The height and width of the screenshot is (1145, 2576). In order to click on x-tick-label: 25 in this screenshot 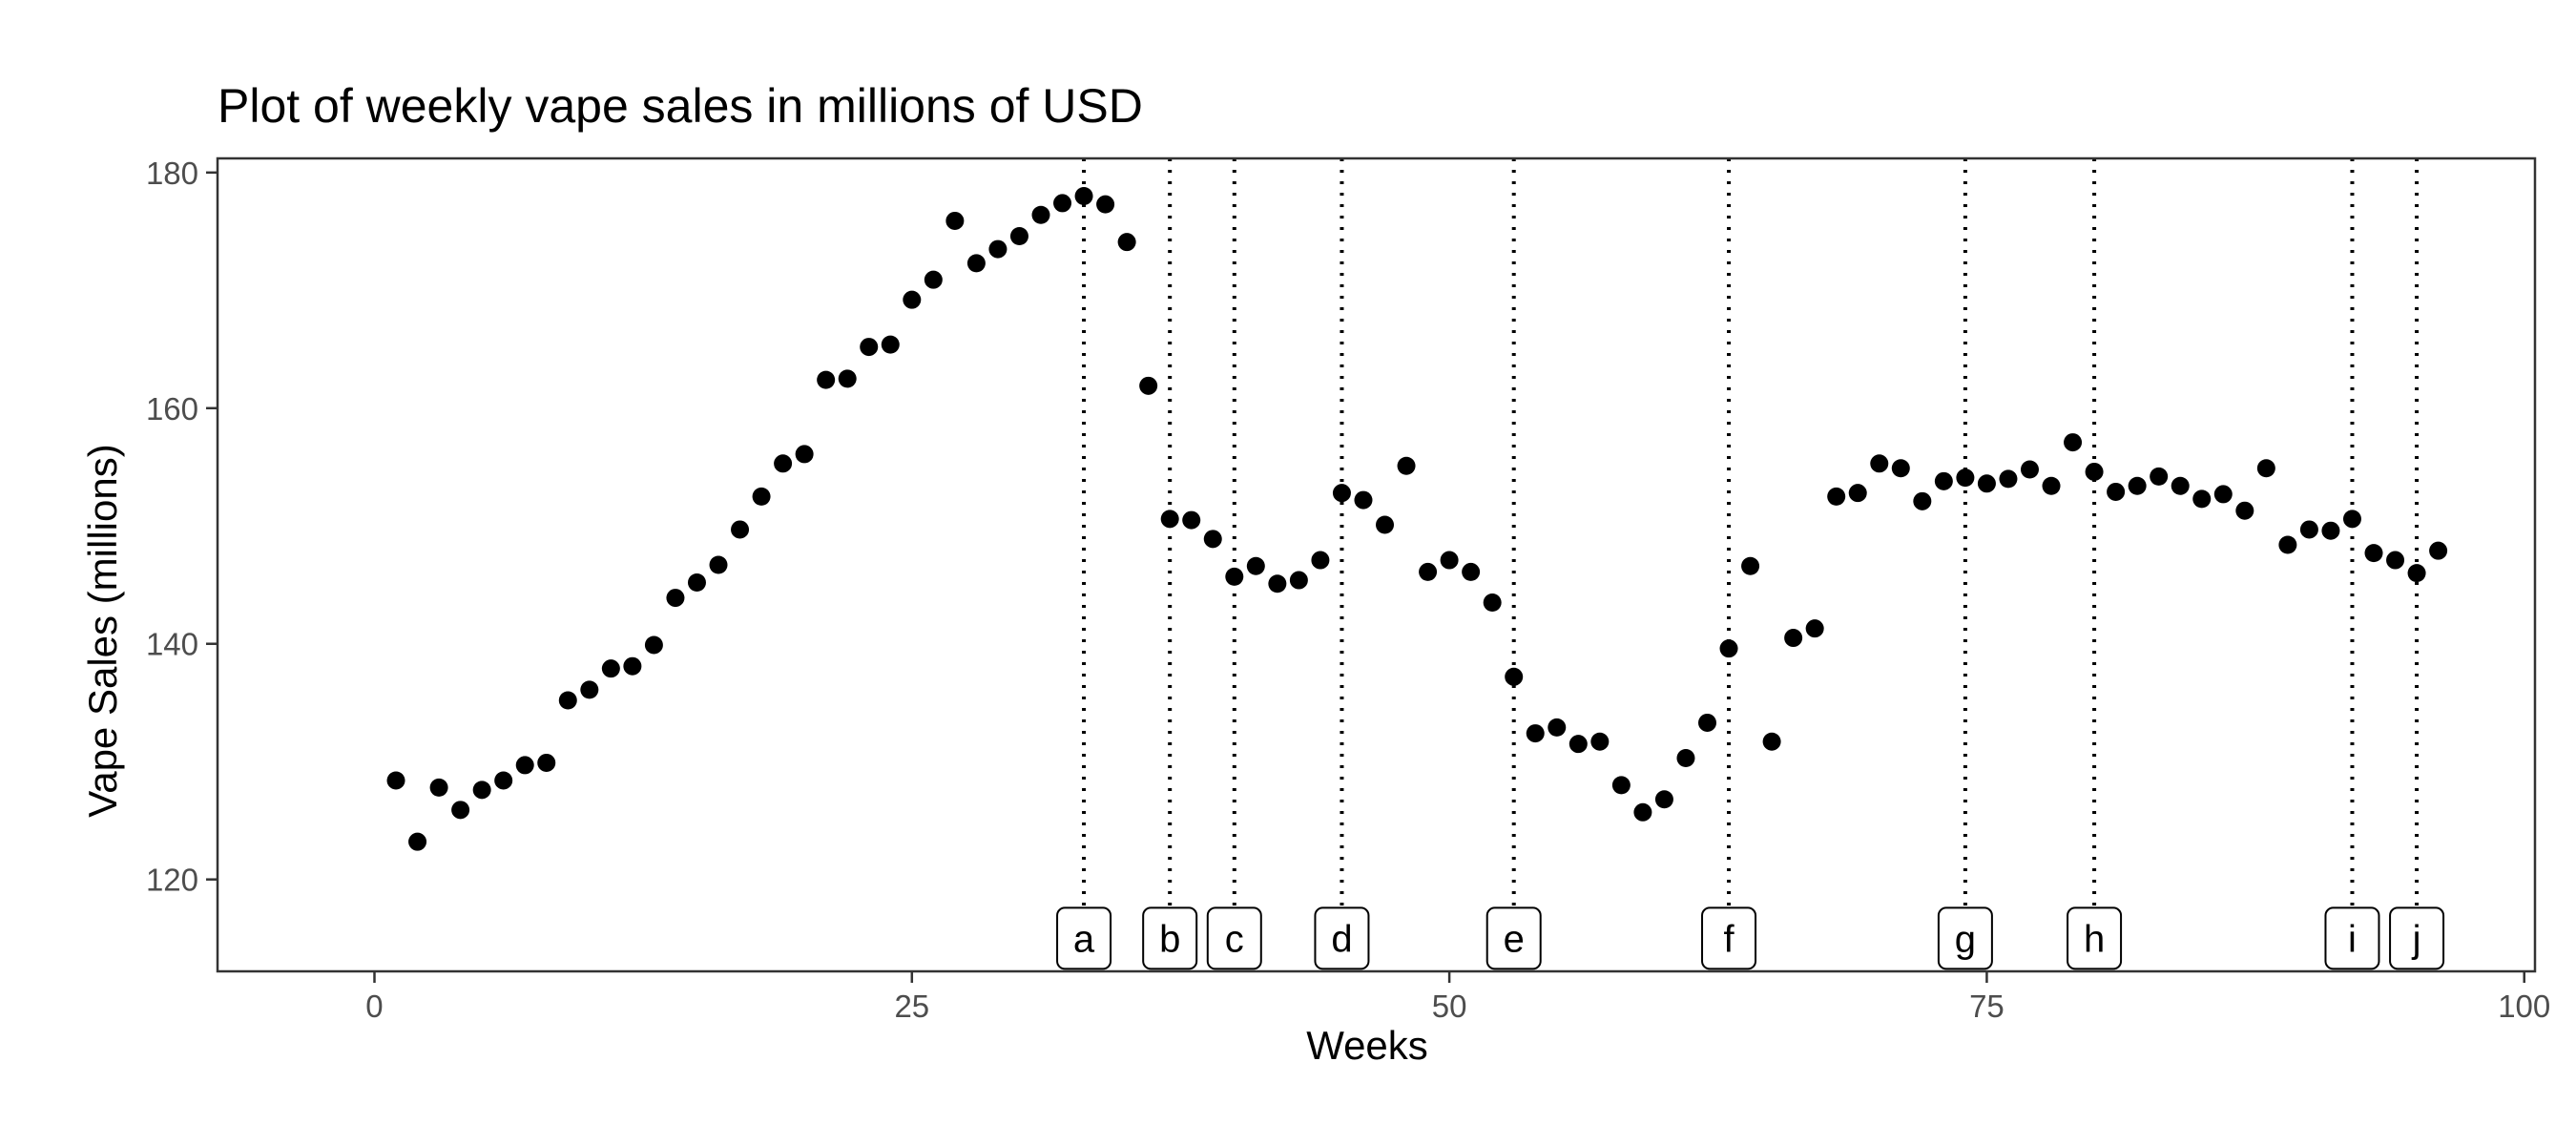, I will do `click(911, 1006)`.